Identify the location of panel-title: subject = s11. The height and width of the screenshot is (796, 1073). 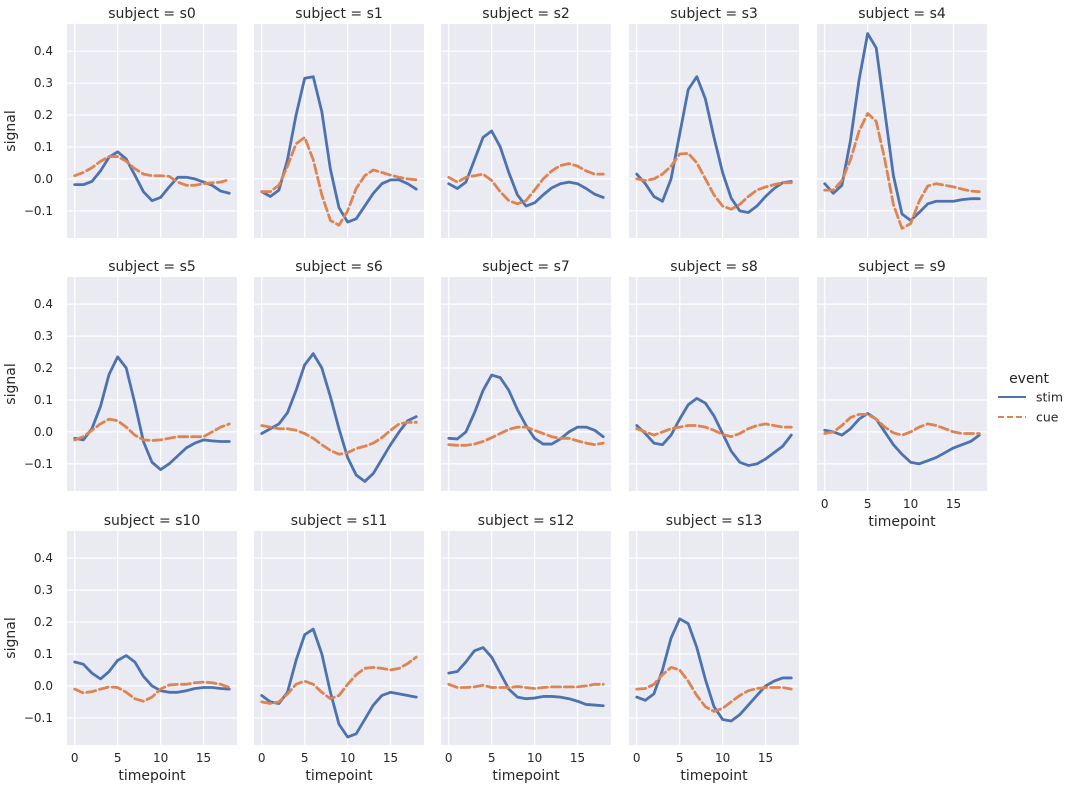
(339, 521).